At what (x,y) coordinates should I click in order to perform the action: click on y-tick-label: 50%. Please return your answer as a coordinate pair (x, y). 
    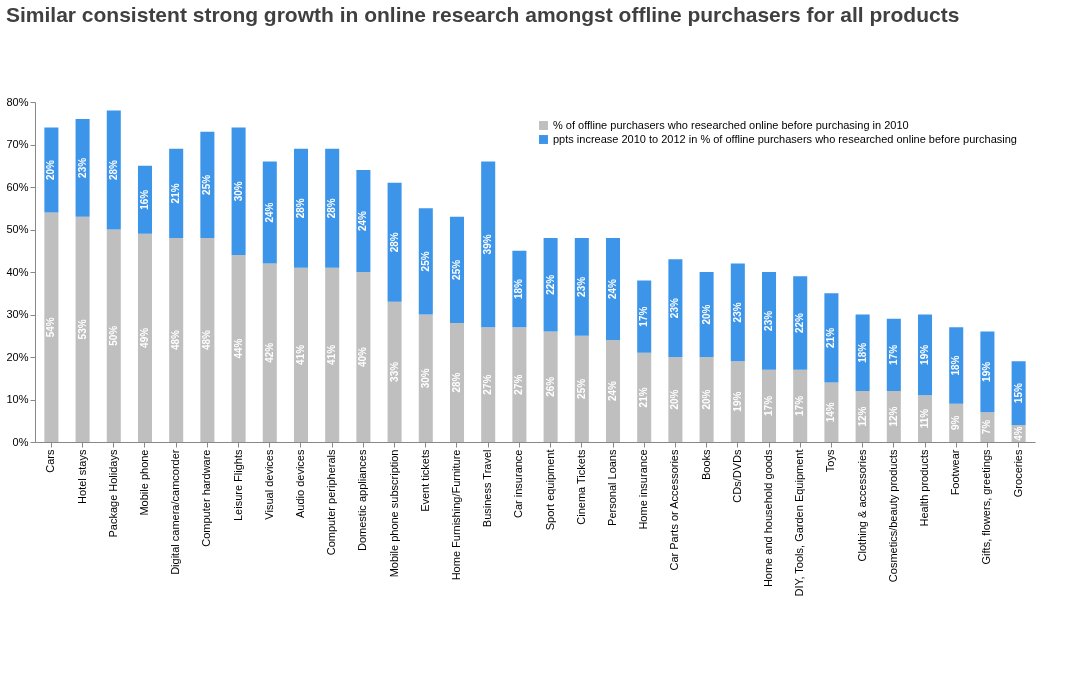
    Looking at the image, I should click on (17, 229).